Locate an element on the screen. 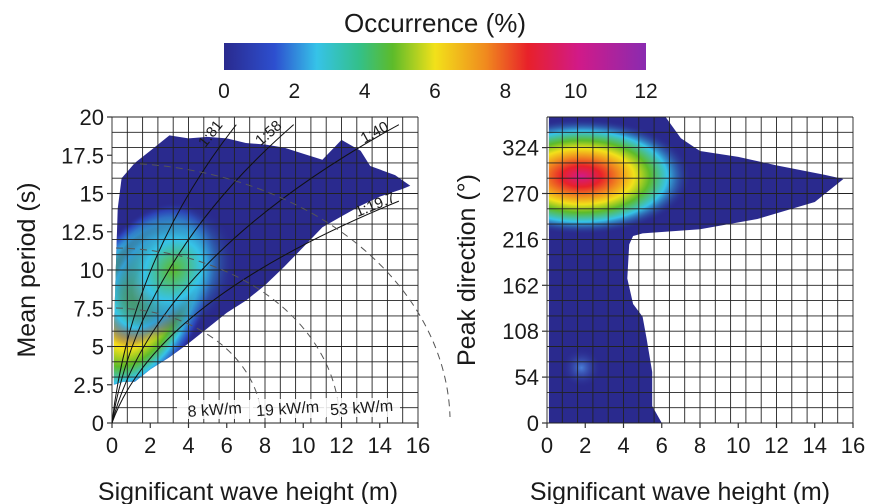 The width and height of the screenshot is (869, 504). colorbar: Occurrence (%) 0 2 4 6 8 10 12 is located at coordinates (438, 55).